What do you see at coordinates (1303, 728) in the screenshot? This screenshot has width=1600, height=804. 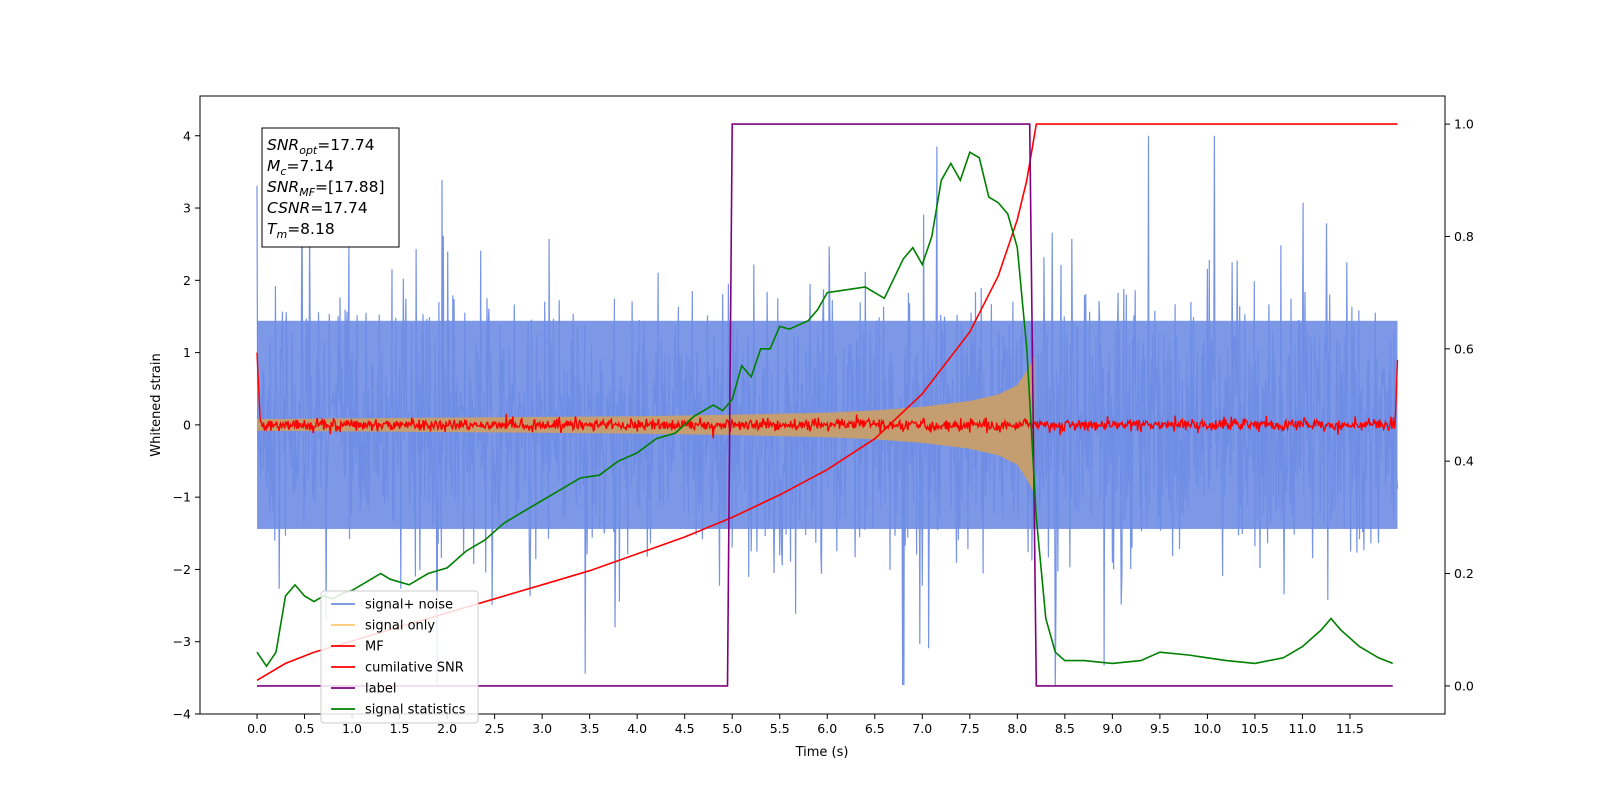 I see `x-tick-label: 11.0` at bounding box center [1303, 728].